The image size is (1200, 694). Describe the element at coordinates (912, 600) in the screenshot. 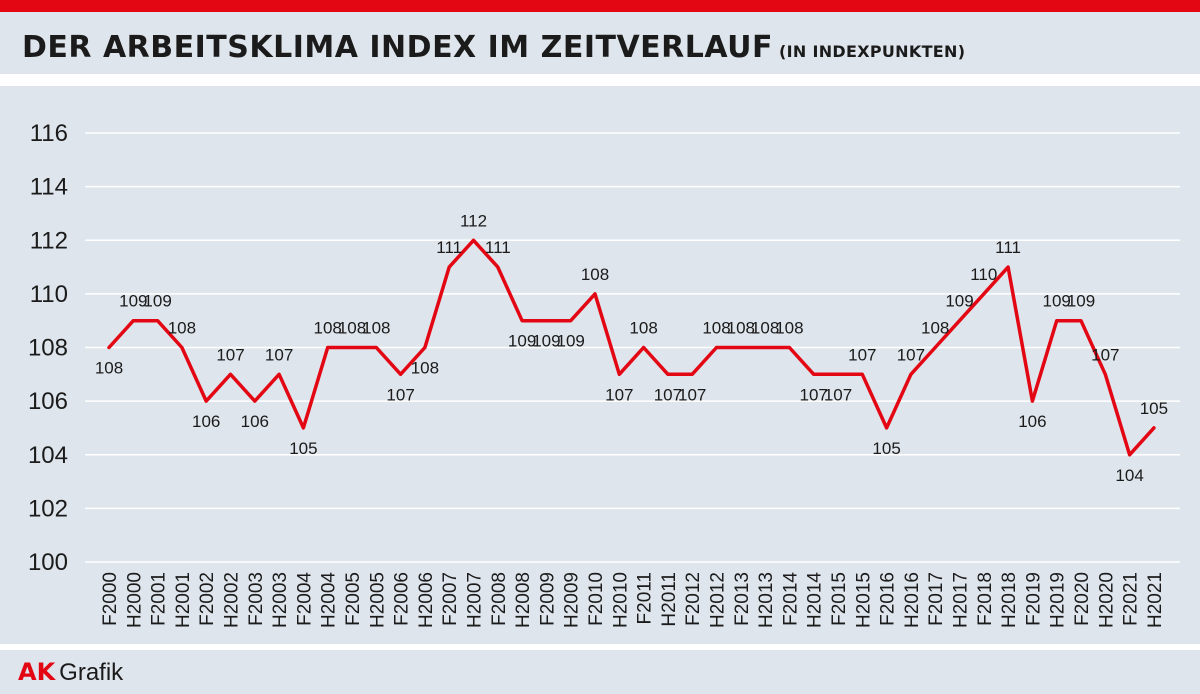

I see `x-tick-label: H2016` at that location.